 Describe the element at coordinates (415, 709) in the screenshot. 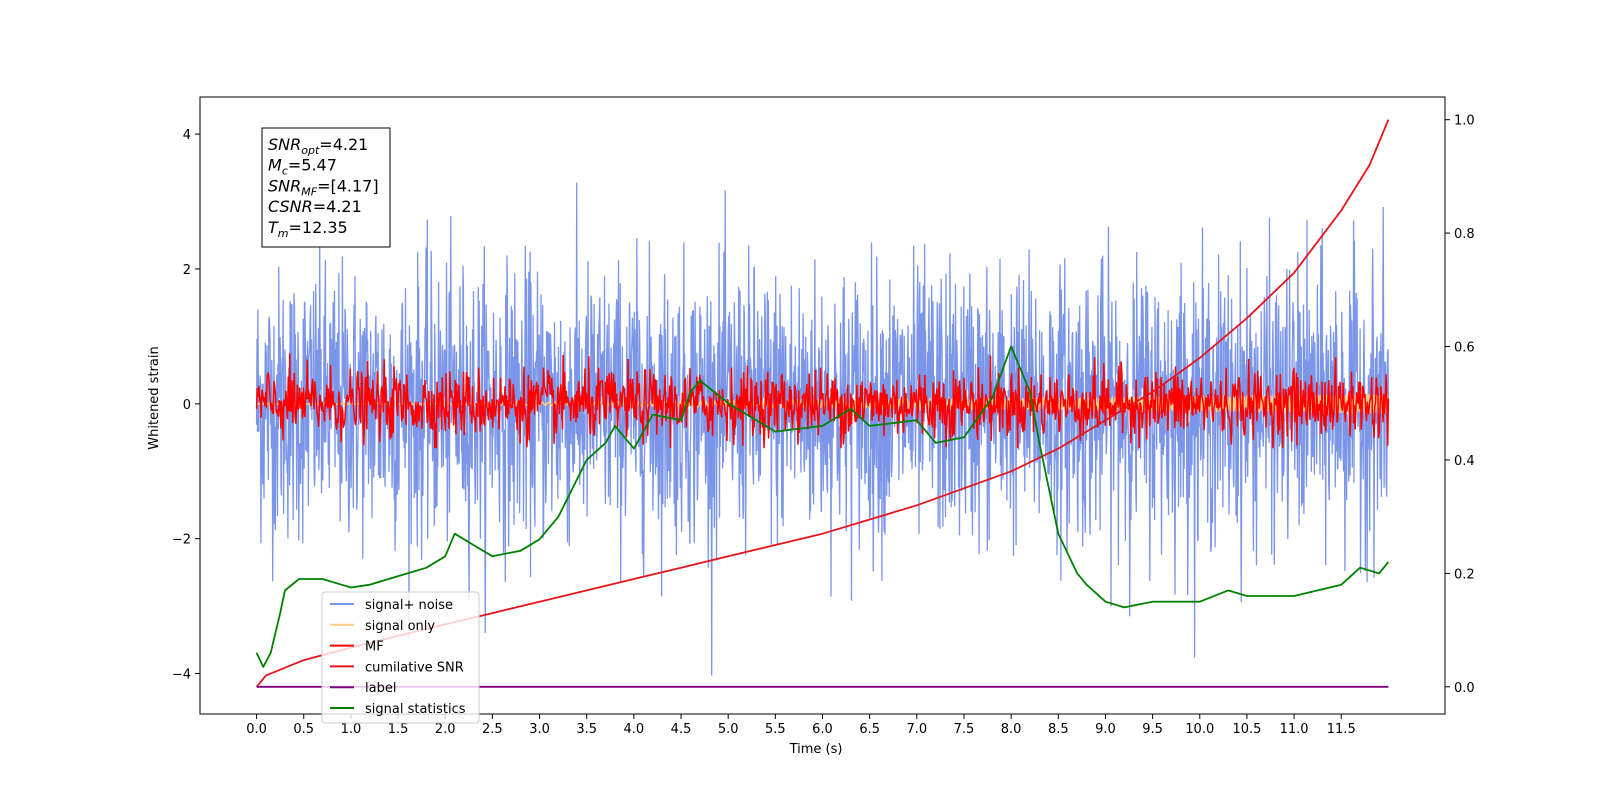

I see `legend-label: signal statistics` at that location.